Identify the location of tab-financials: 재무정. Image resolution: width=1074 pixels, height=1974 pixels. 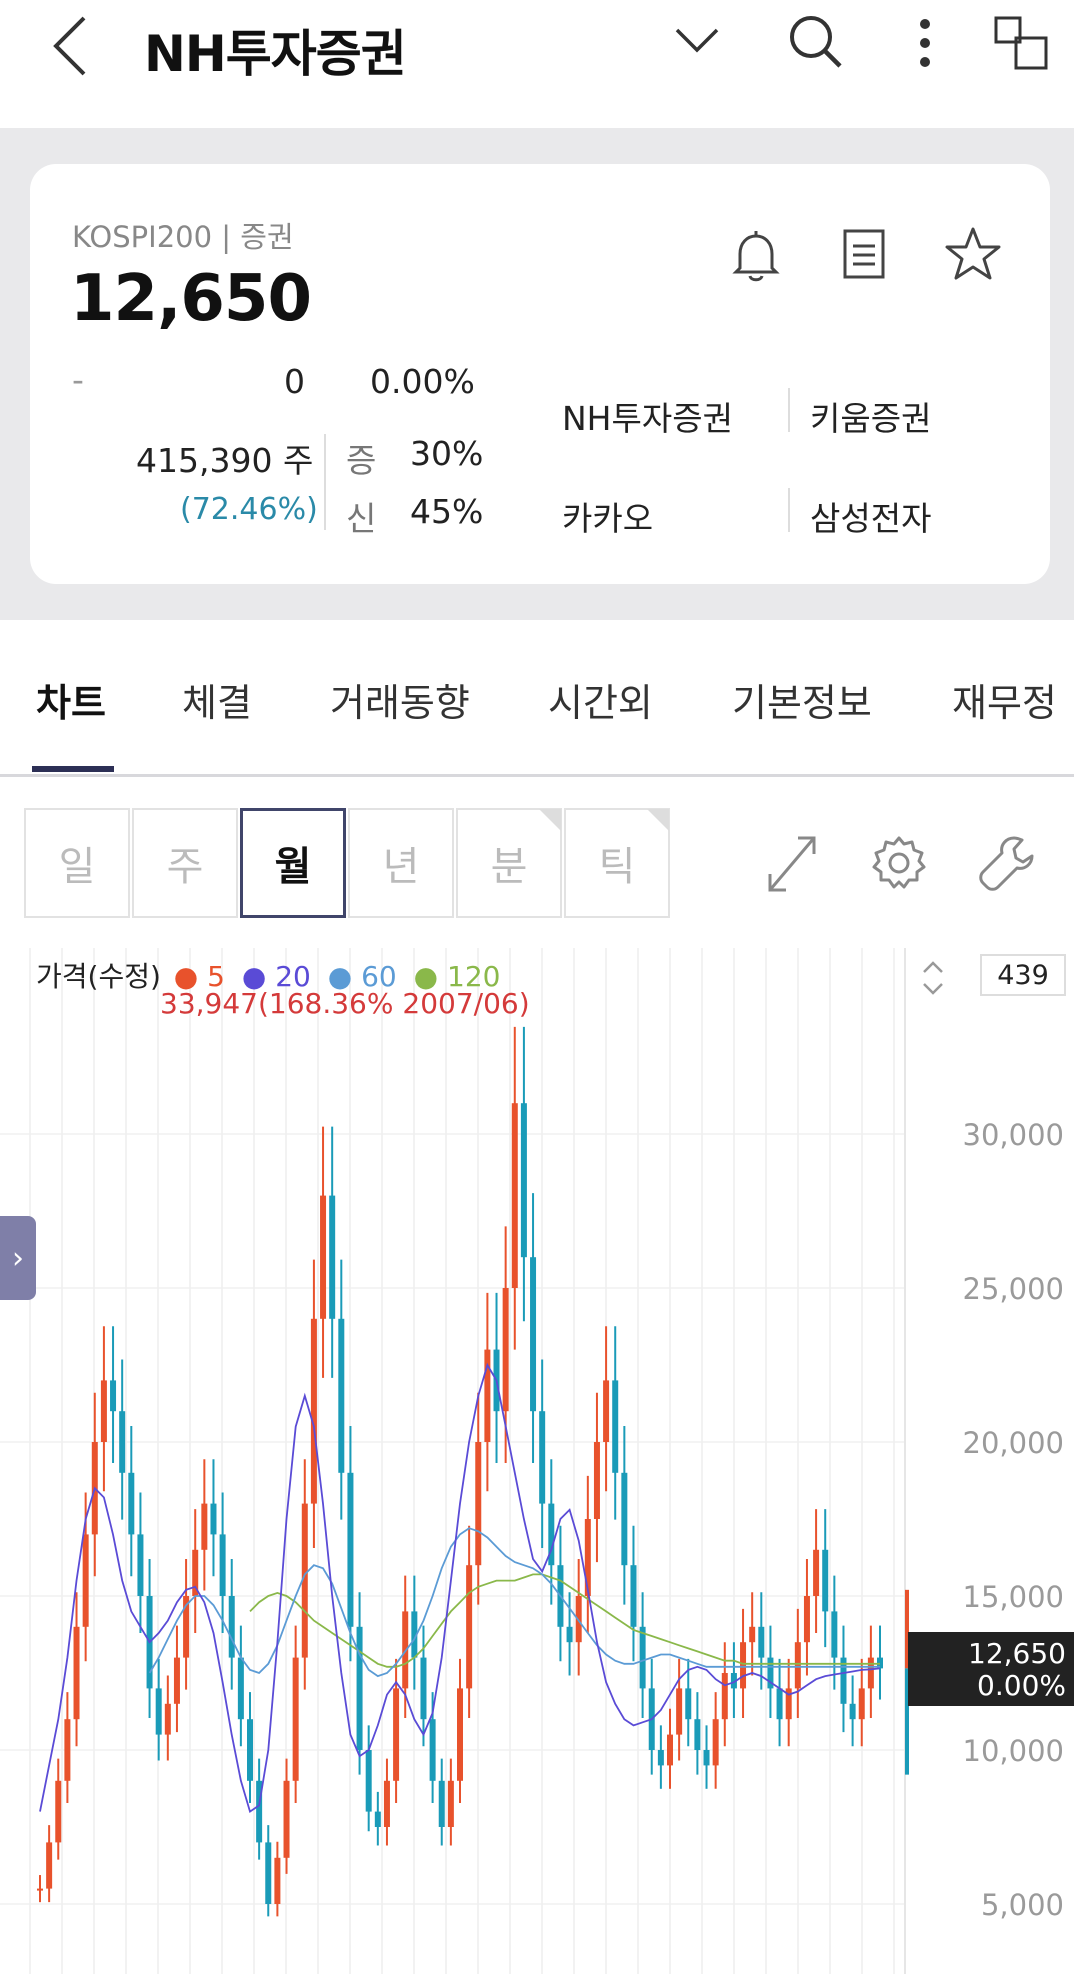
(1004, 703).